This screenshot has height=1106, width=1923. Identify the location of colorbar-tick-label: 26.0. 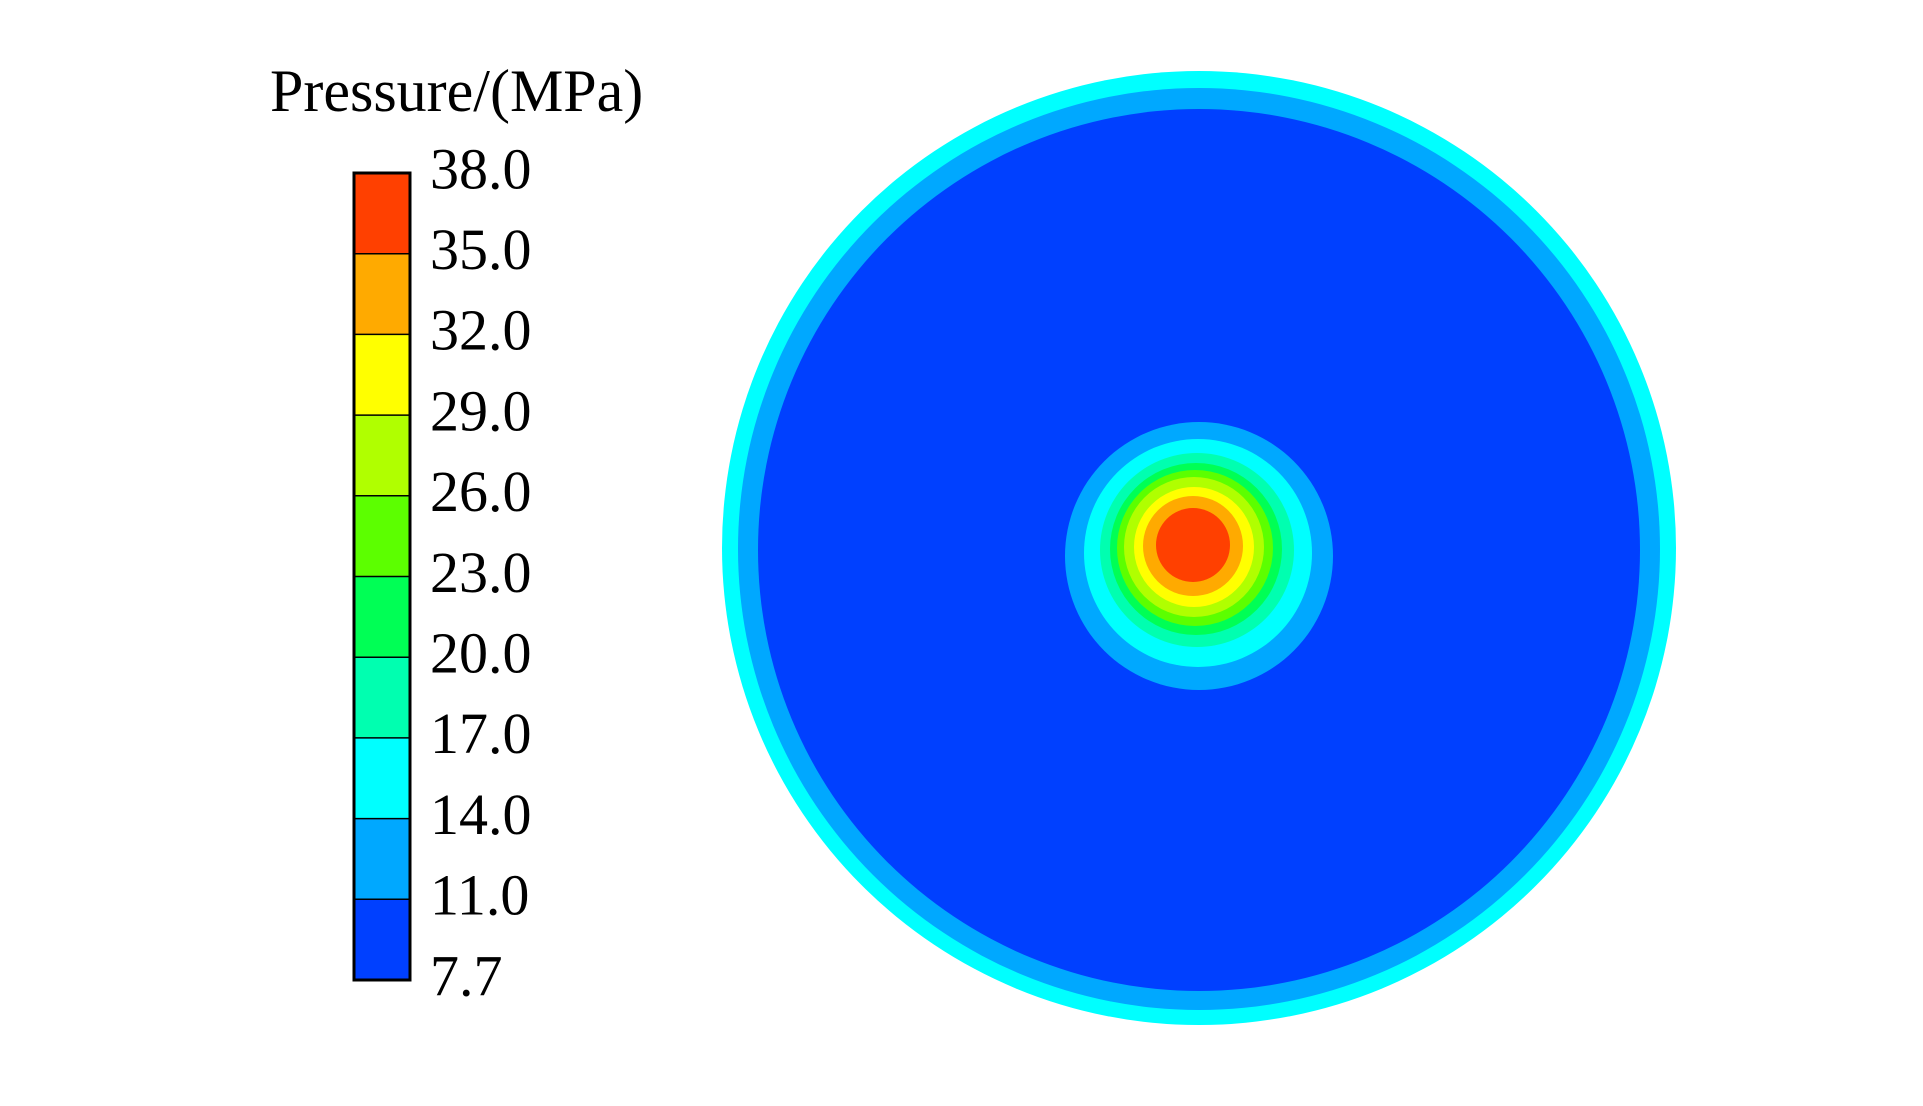
(481, 491).